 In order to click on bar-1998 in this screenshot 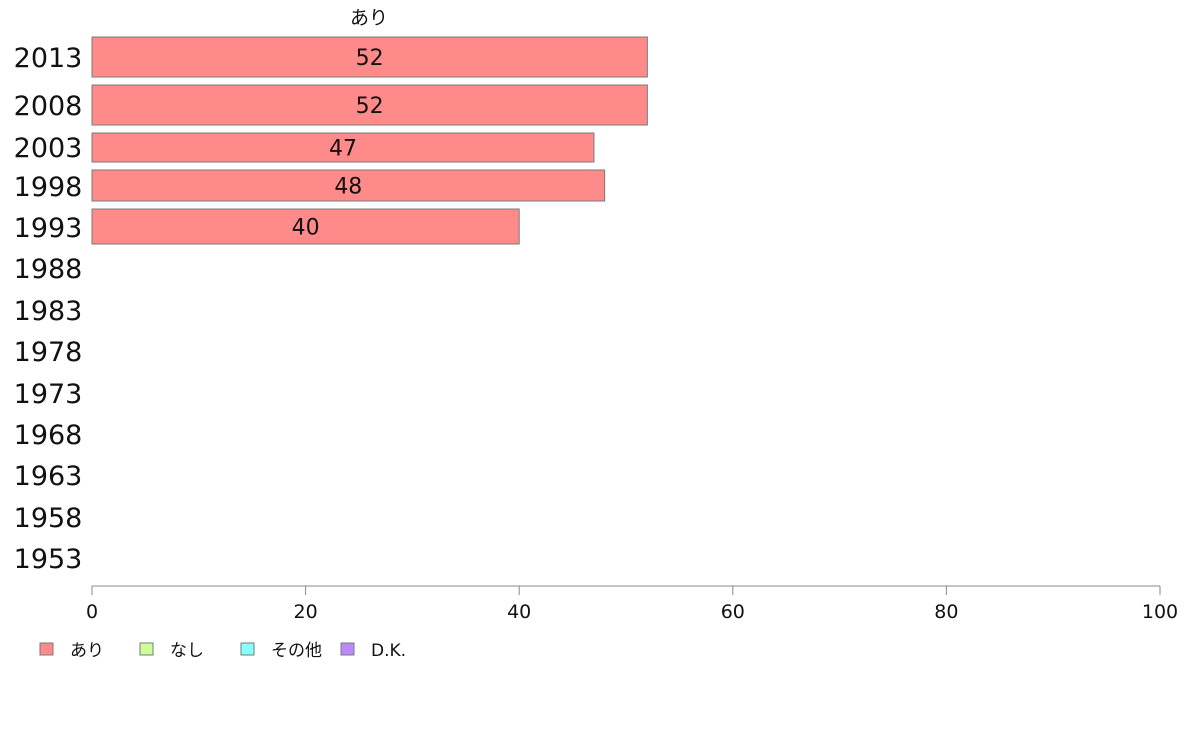, I will do `click(348, 185)`.